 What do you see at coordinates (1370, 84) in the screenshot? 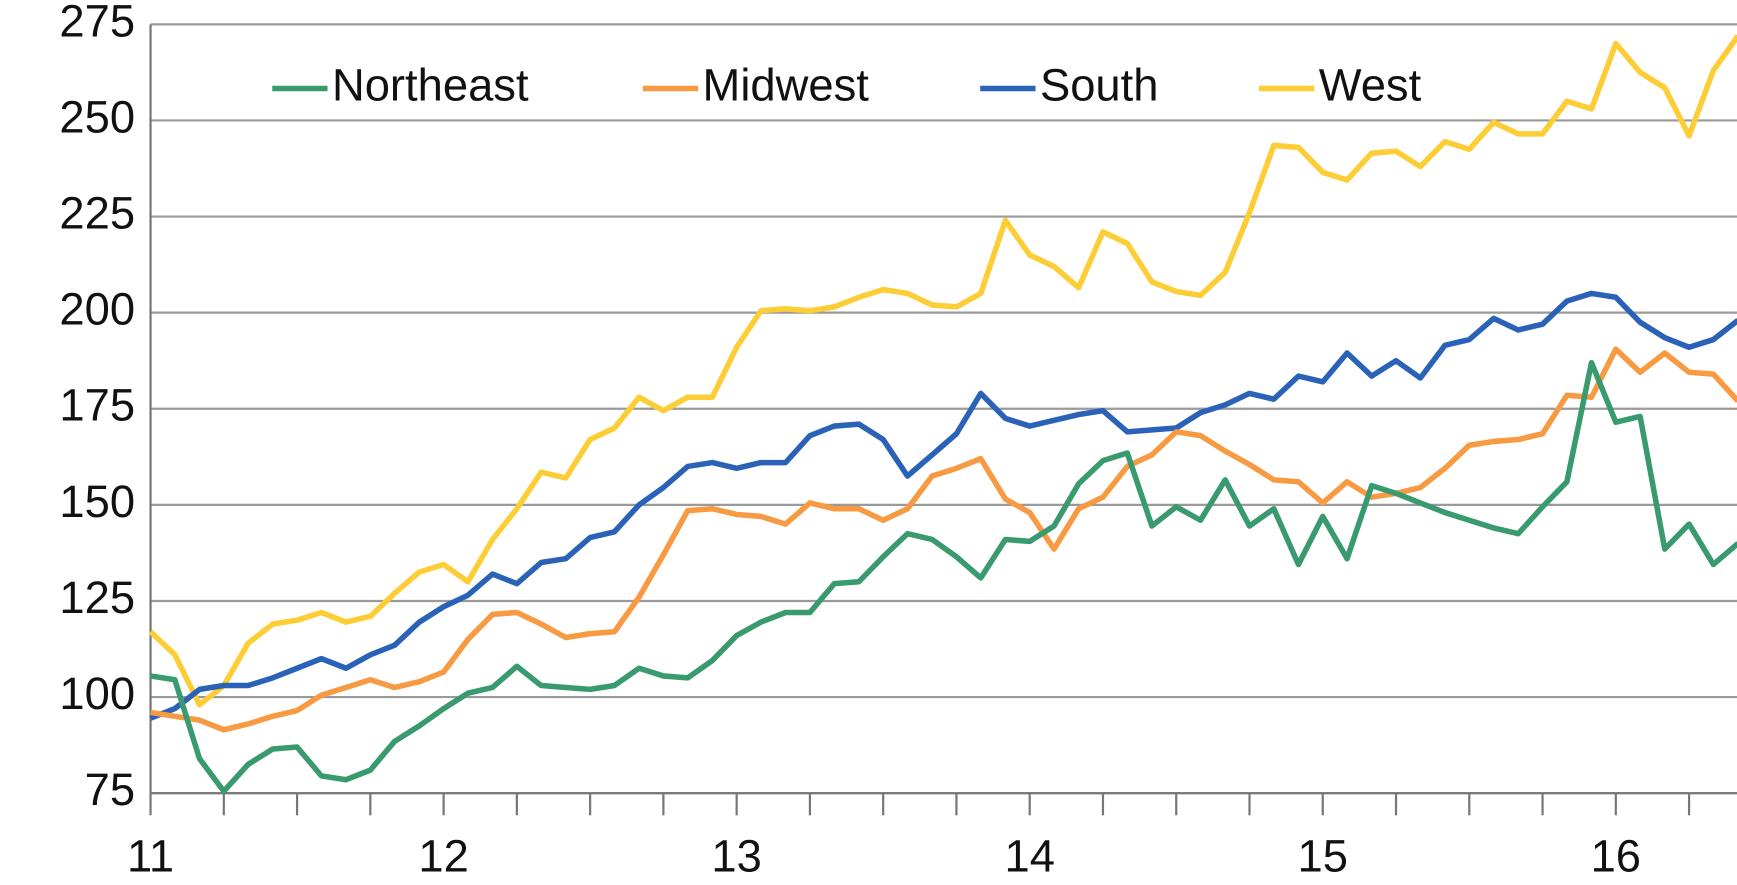
I see `legend-label: West` at bounding box center [1370, 84].